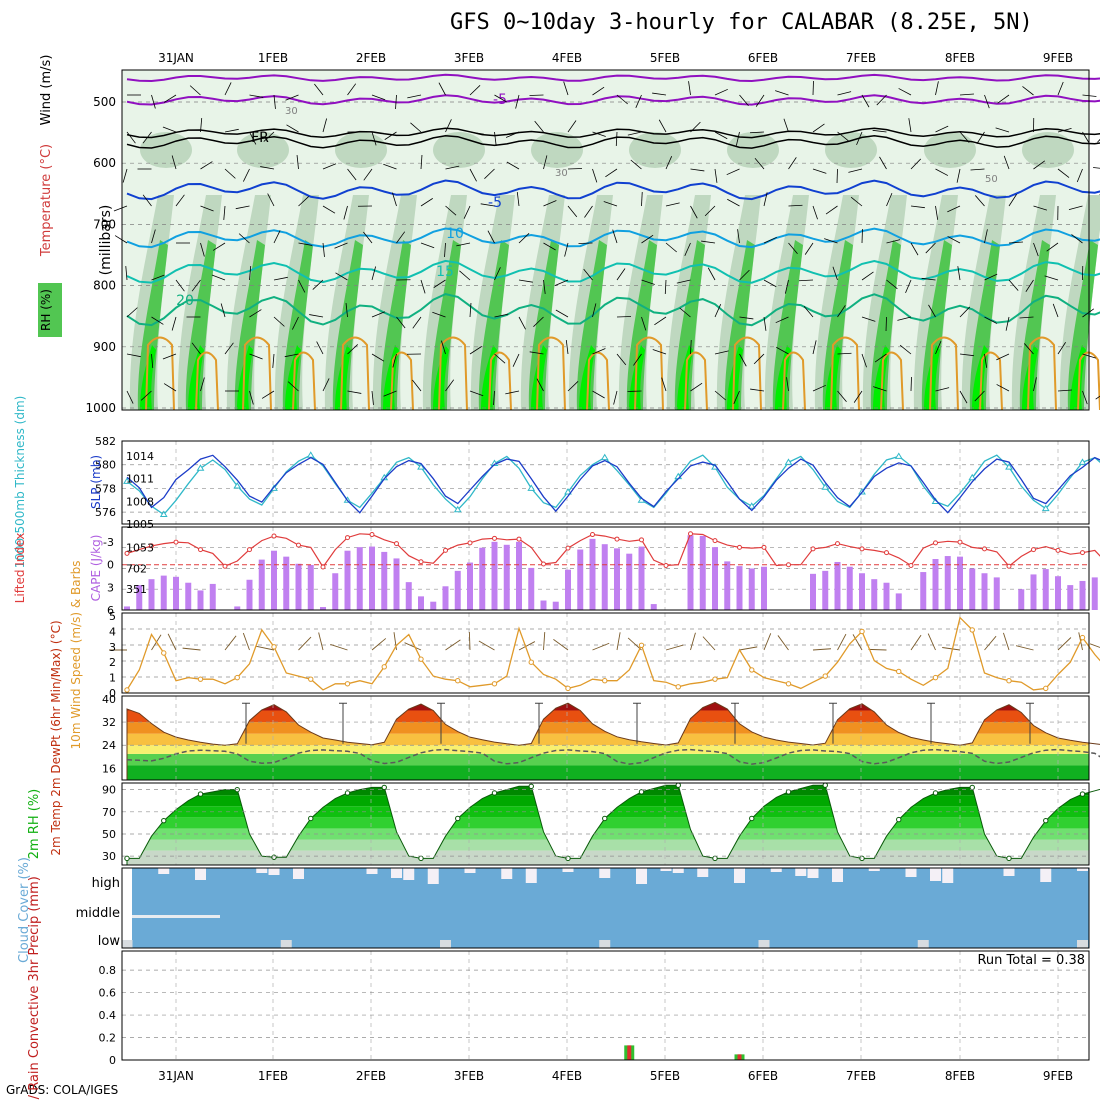 The height and width of the screenshot is (1100, 1100). I want to click on lifted-index-axis-label: Lifted Index, so click(20, 568).